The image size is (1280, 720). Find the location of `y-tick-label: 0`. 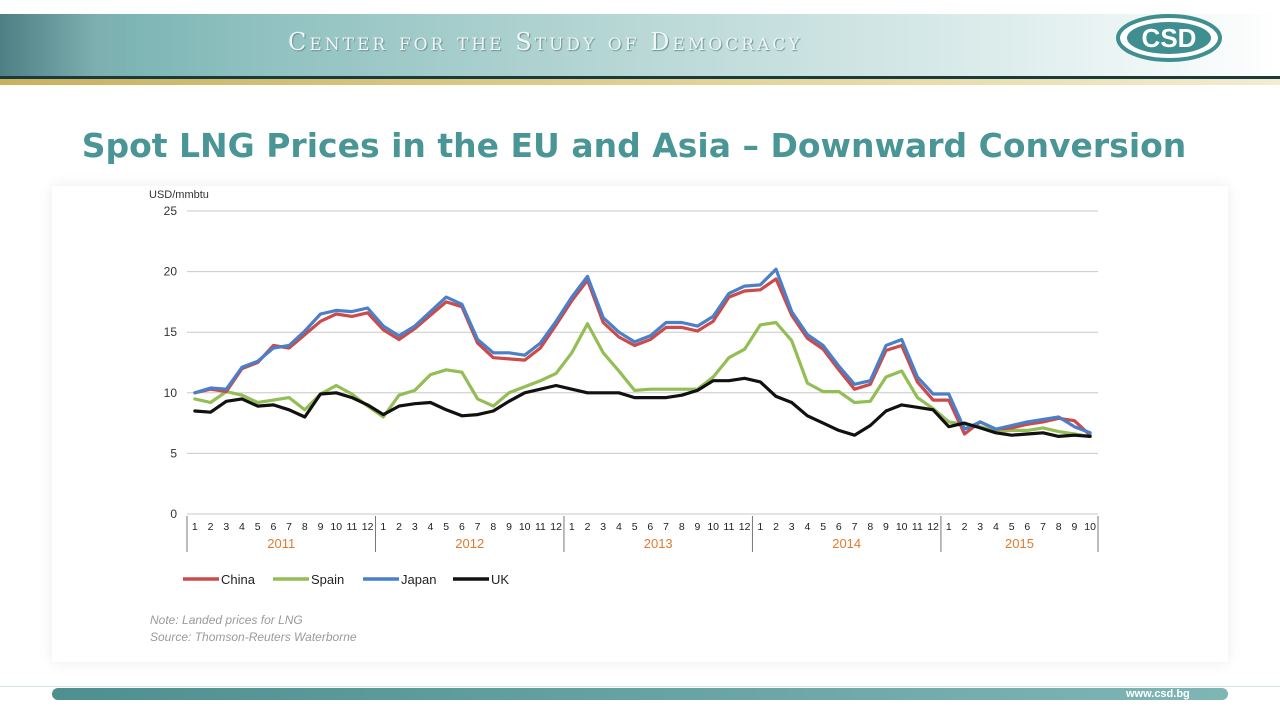

y-tick-label: 0 is located at coordinates (173, 514).